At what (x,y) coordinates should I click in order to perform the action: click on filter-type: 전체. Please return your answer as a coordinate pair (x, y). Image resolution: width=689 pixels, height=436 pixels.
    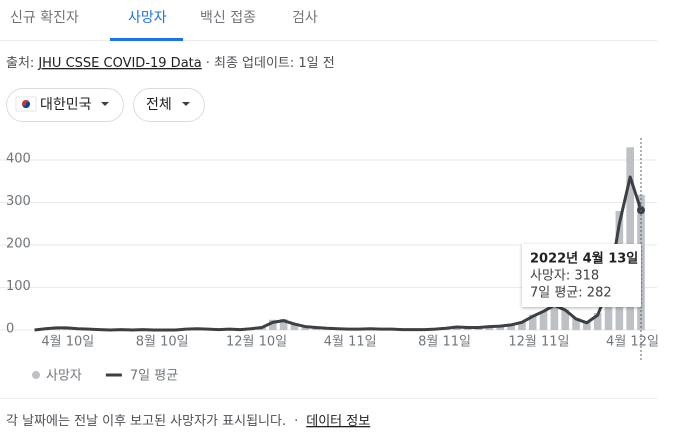
    Looking at the image, I should click on (169, 105).